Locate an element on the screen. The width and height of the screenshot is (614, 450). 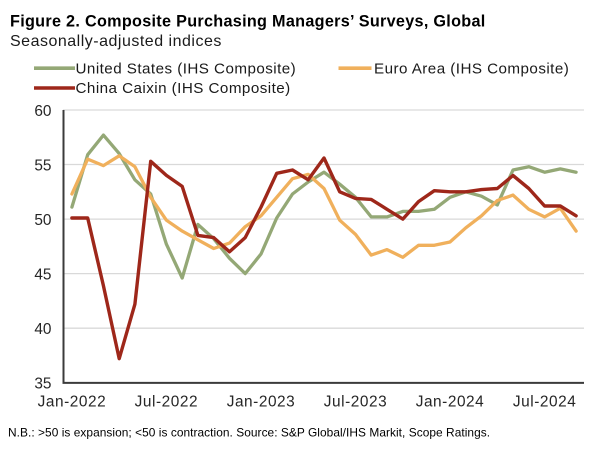
svg-text: Jul-2022 is located at coordinates (166, 401).